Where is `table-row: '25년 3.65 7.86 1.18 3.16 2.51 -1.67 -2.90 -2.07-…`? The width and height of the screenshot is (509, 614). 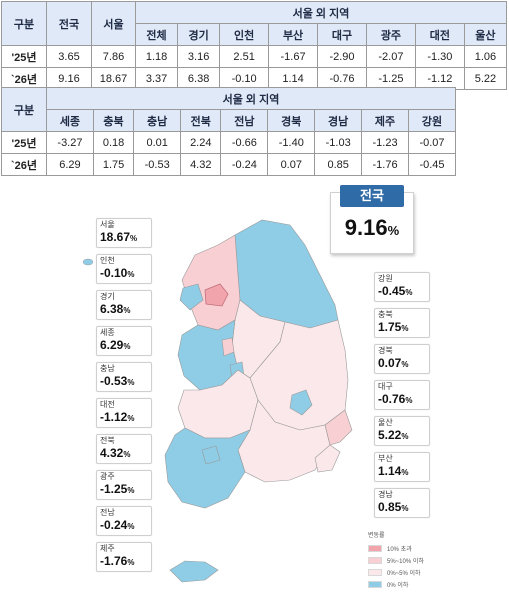
table-row: '25년 3.65 7.86 1.18 3.16 2.51 -1.67 -2.90 -2.07-… is located at coordinates (254, 56).